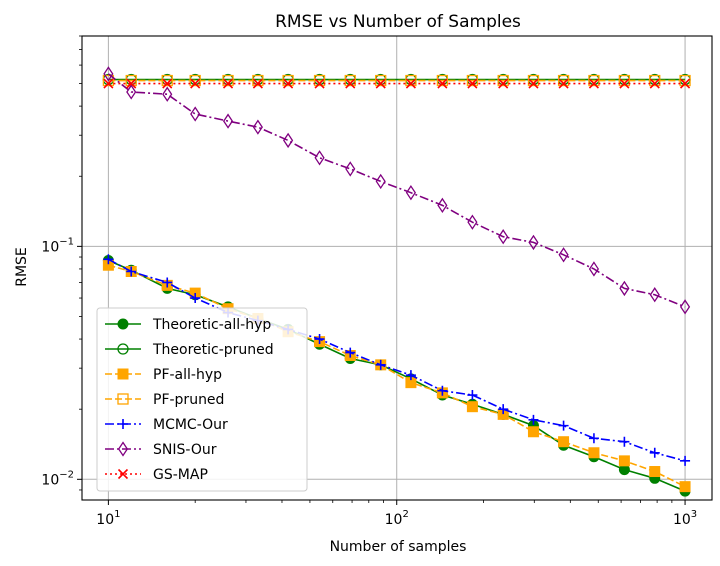  What do you see at coordinates (108, 518) in the screenshot?
I see `x-tick-label: 10¹` at bounding box center [108, 518].